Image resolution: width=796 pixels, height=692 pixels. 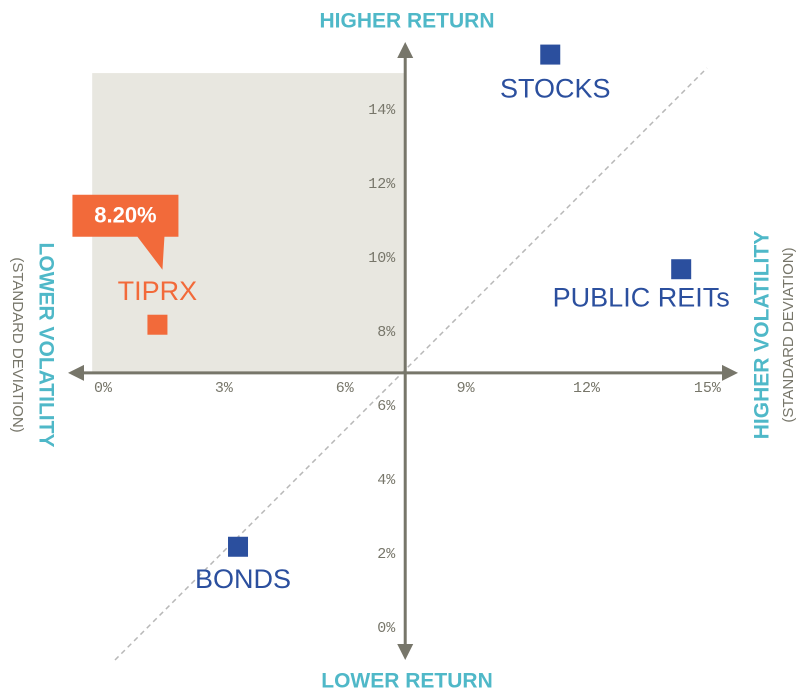 I want to click on right-sublabel: (STANDARD DEVIATION), so click(x=788, y=334).